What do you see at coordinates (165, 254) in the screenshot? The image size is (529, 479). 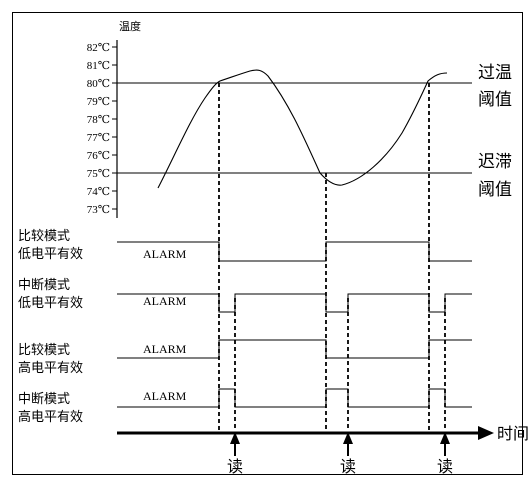 I see `row1-alarm: ALARM` at bounding box center [165, 254].